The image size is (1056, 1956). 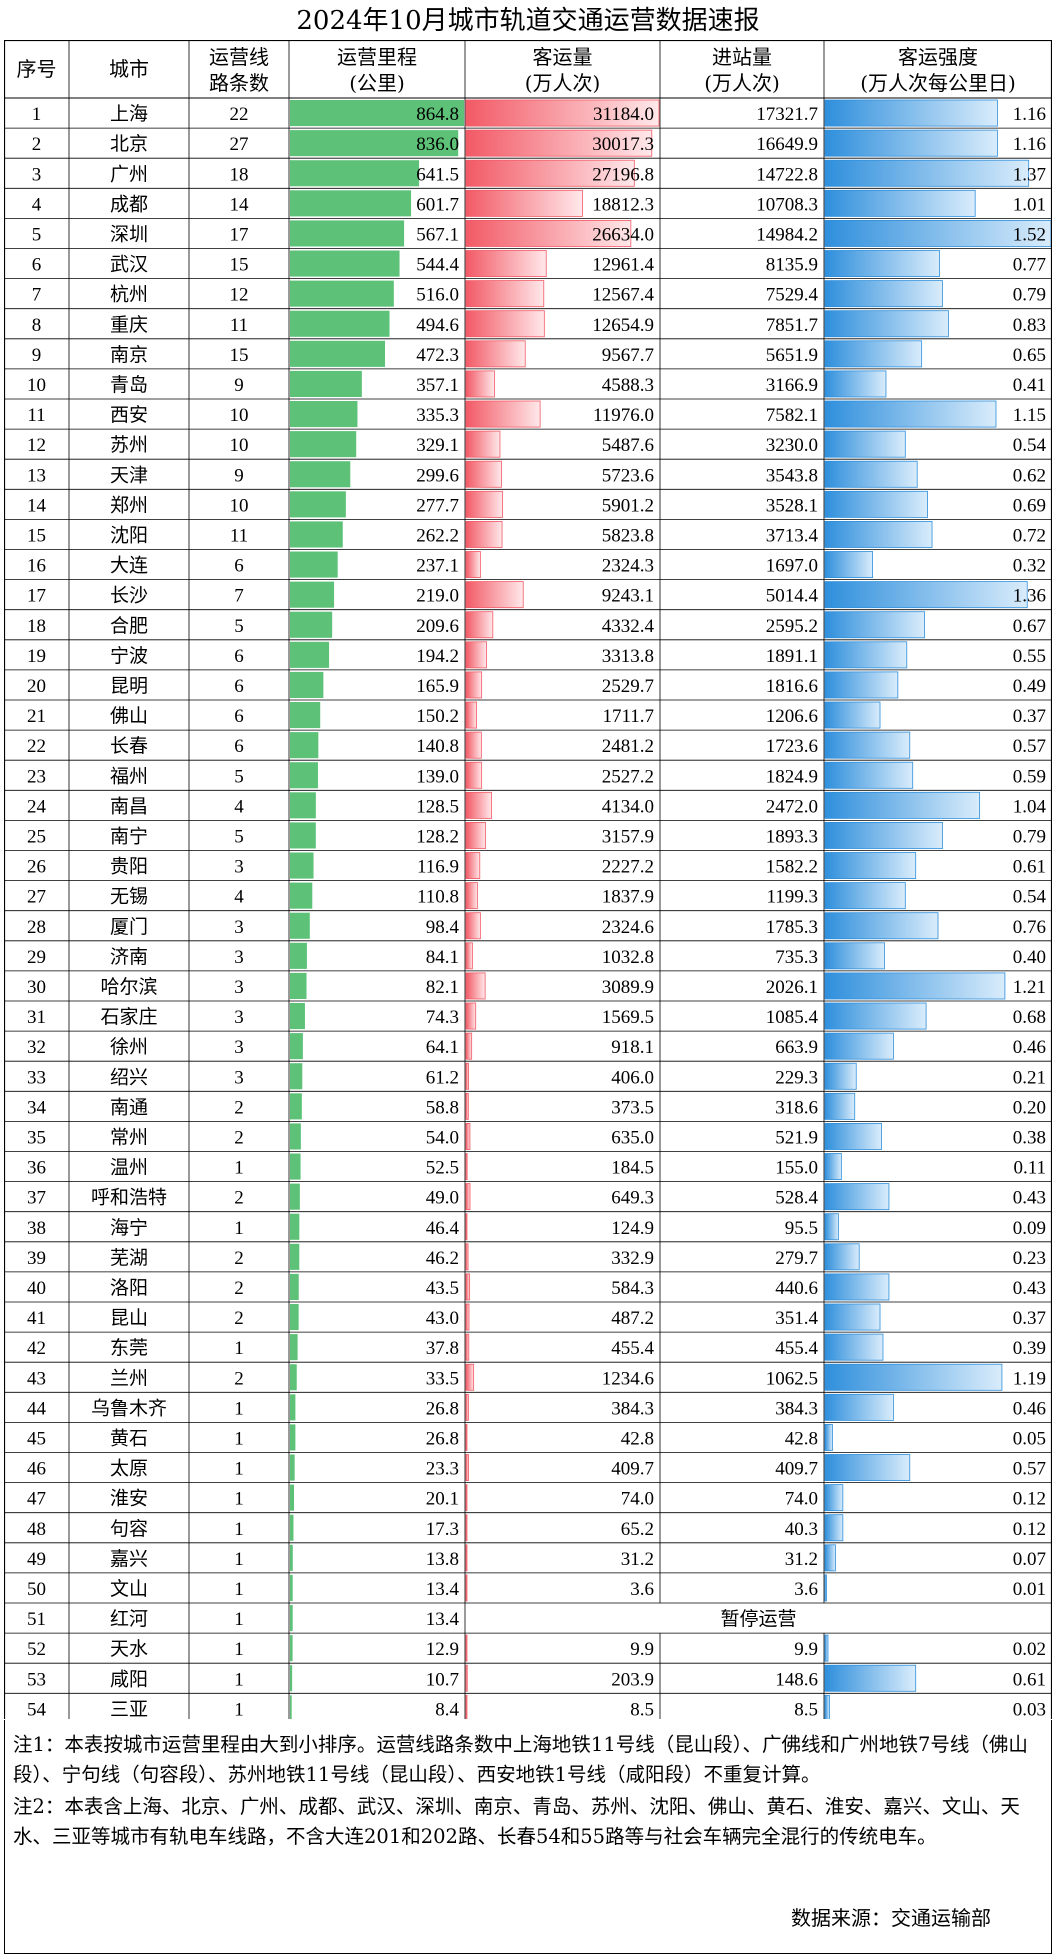 What do you see at coordinates (239, 536) in the screenshot?
I see `row-lines: 11` at bounding box center [239, 536].